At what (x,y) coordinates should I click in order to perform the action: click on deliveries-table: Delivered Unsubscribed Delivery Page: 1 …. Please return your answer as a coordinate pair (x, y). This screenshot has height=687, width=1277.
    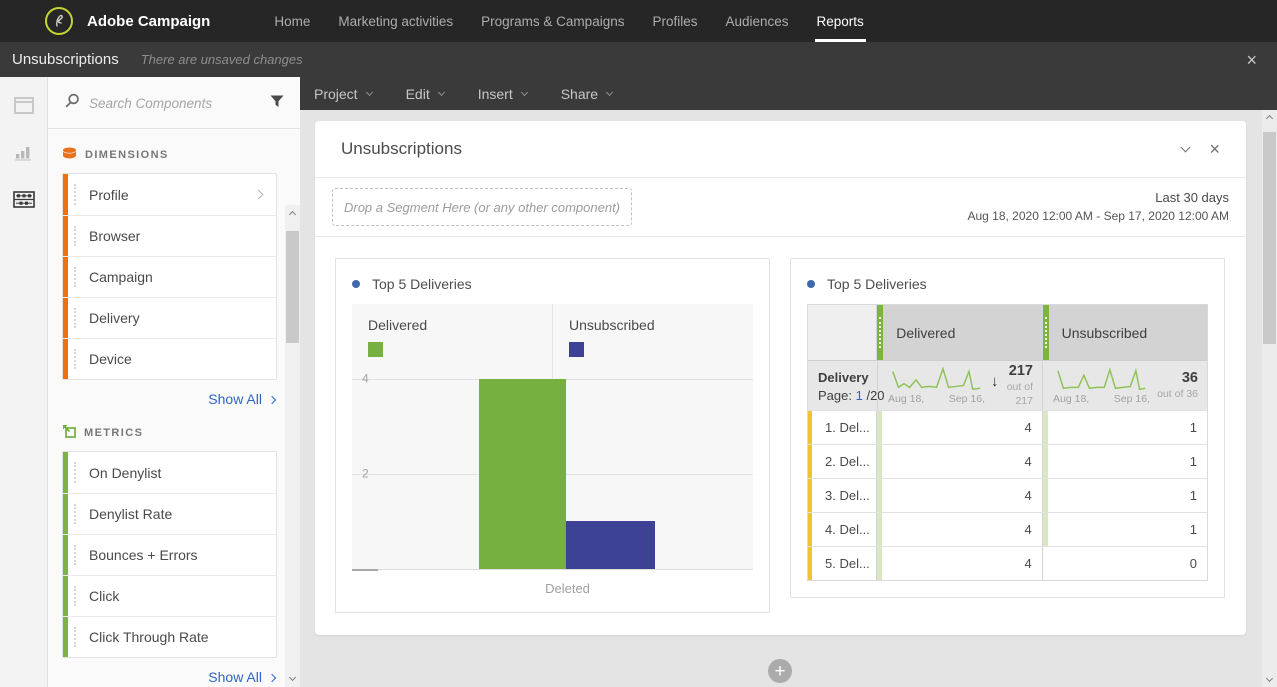
    Looking at the image, I should click on (1007, 442).